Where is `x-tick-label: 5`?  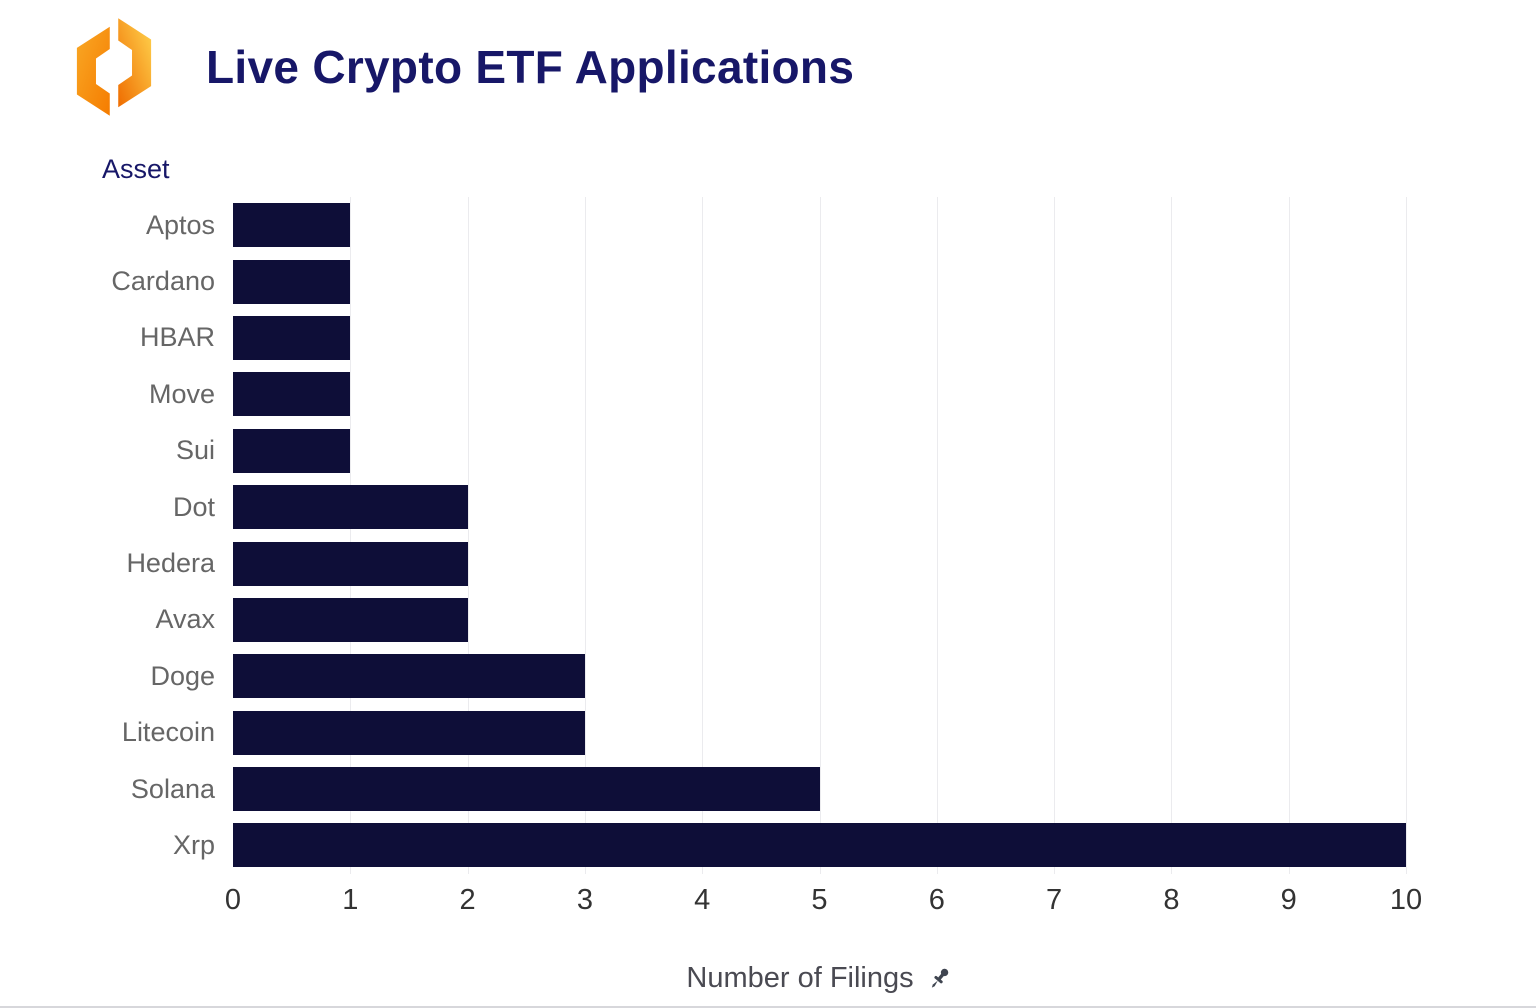 x-tick-label: 5 is located at coordinates (819, 899).